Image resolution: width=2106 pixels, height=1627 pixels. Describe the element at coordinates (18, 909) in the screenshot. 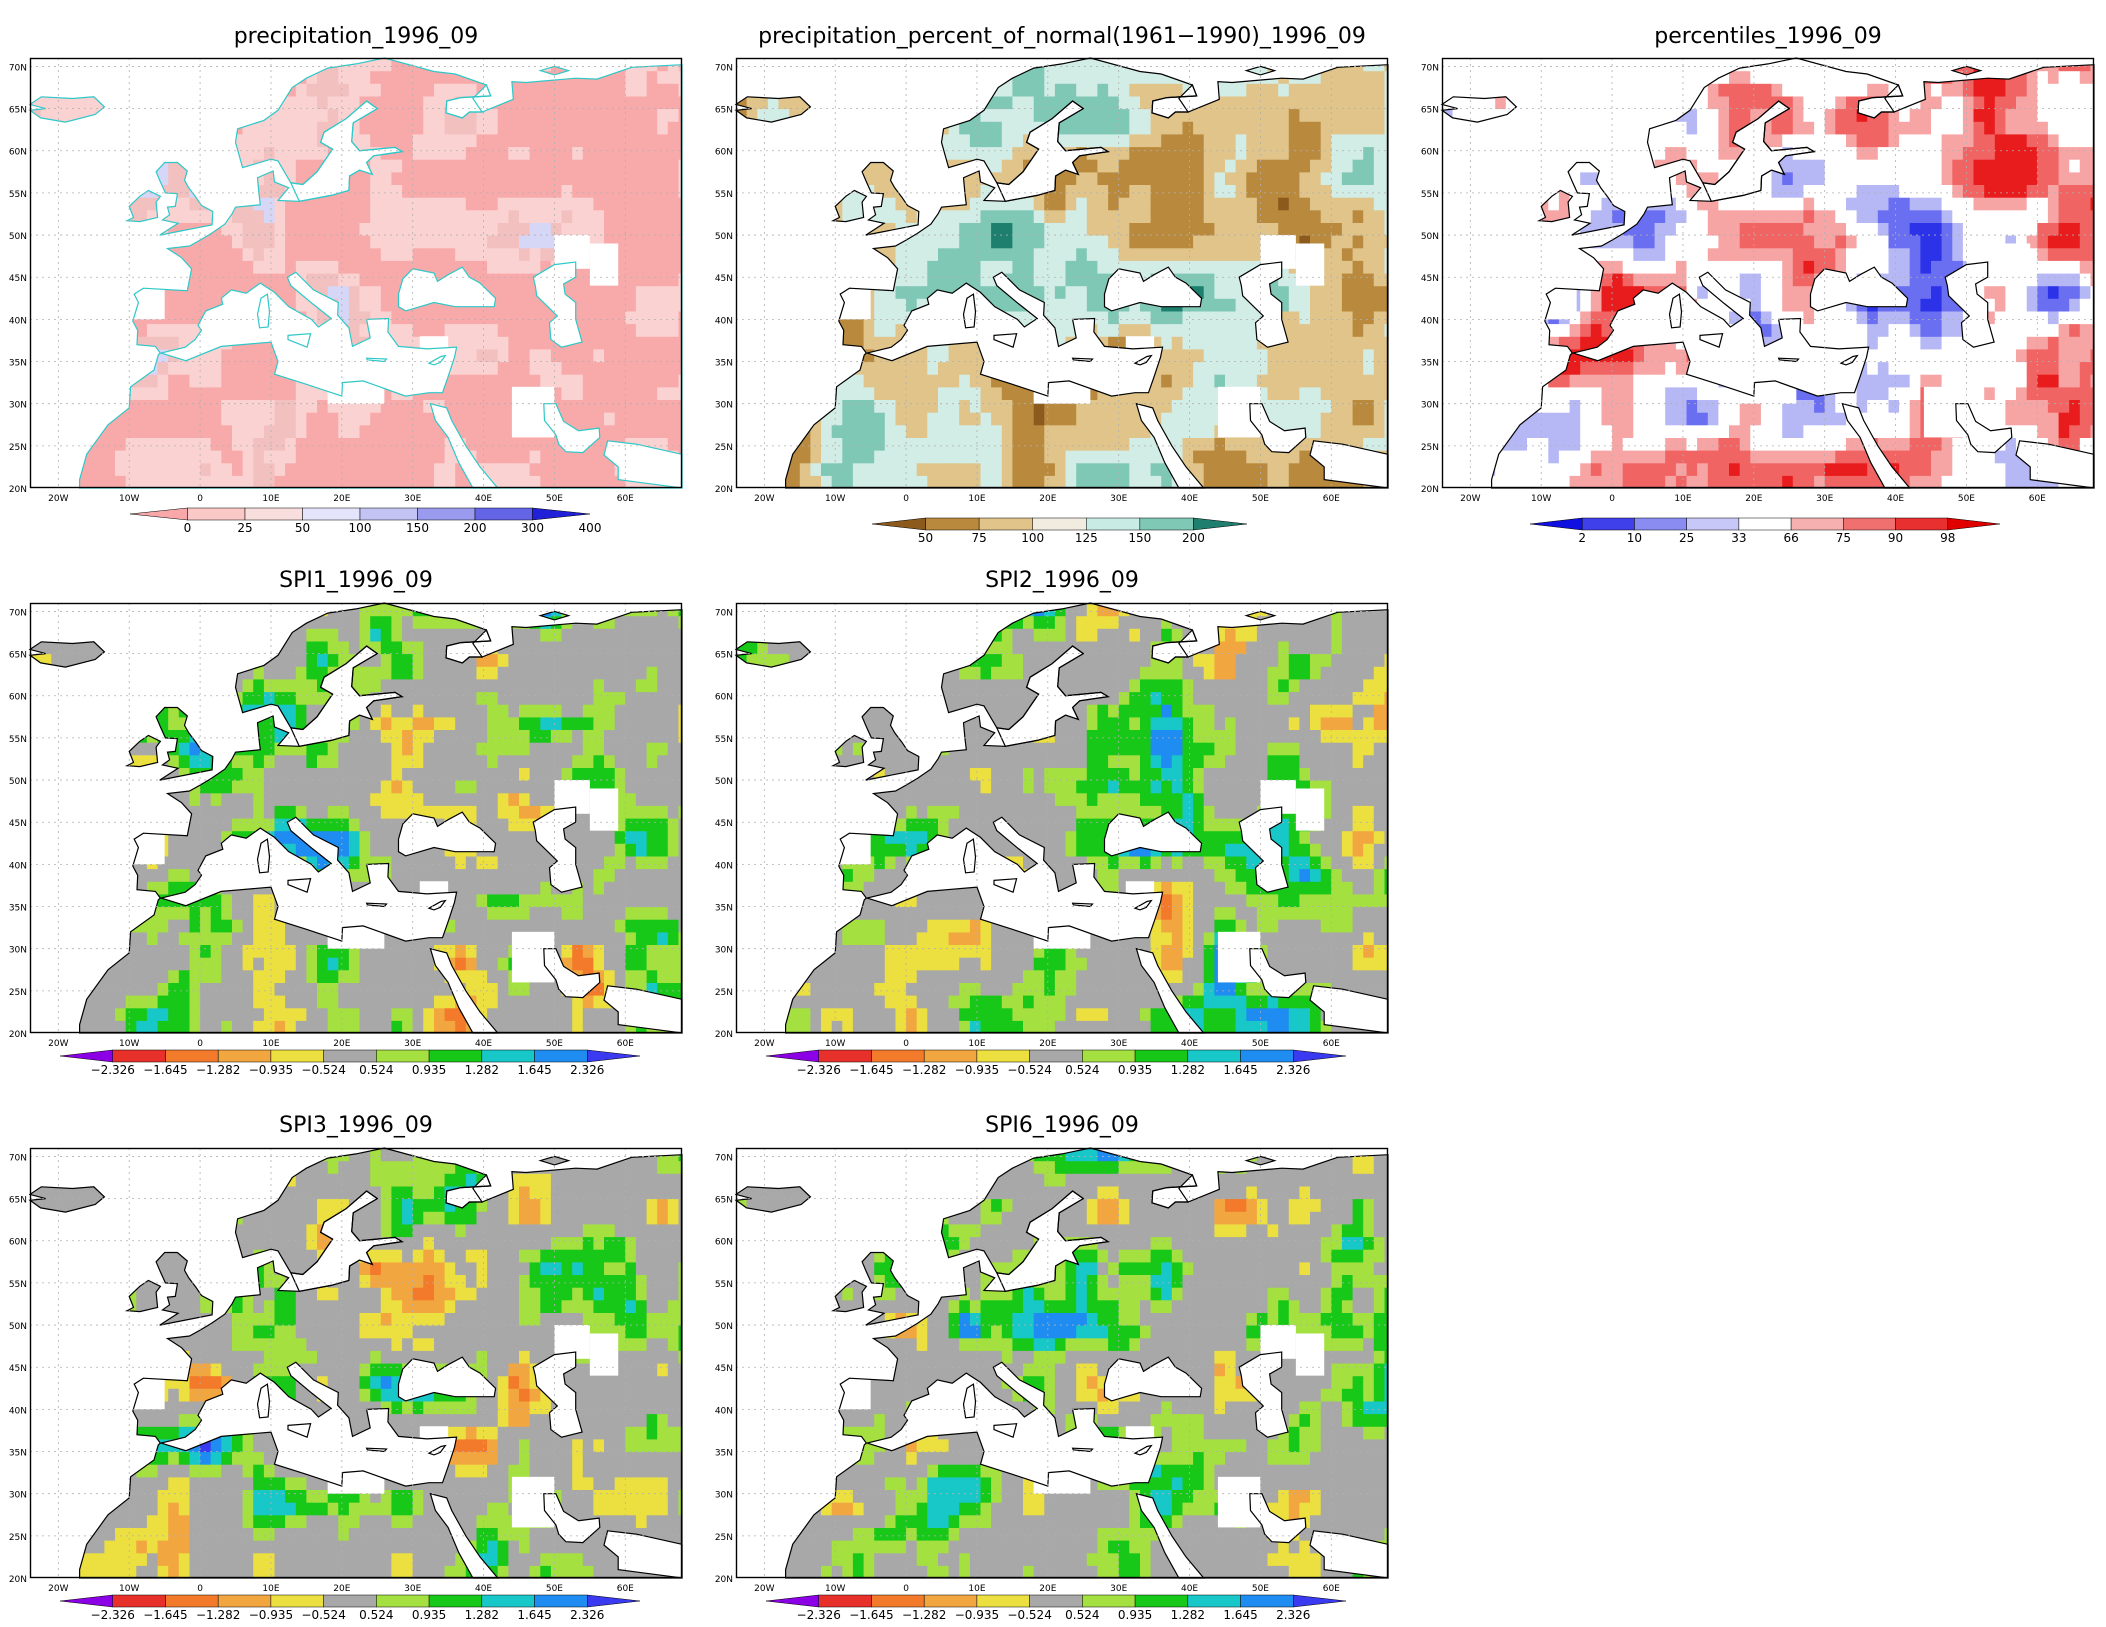

I see `lat-tick-label: 35N` at that location.